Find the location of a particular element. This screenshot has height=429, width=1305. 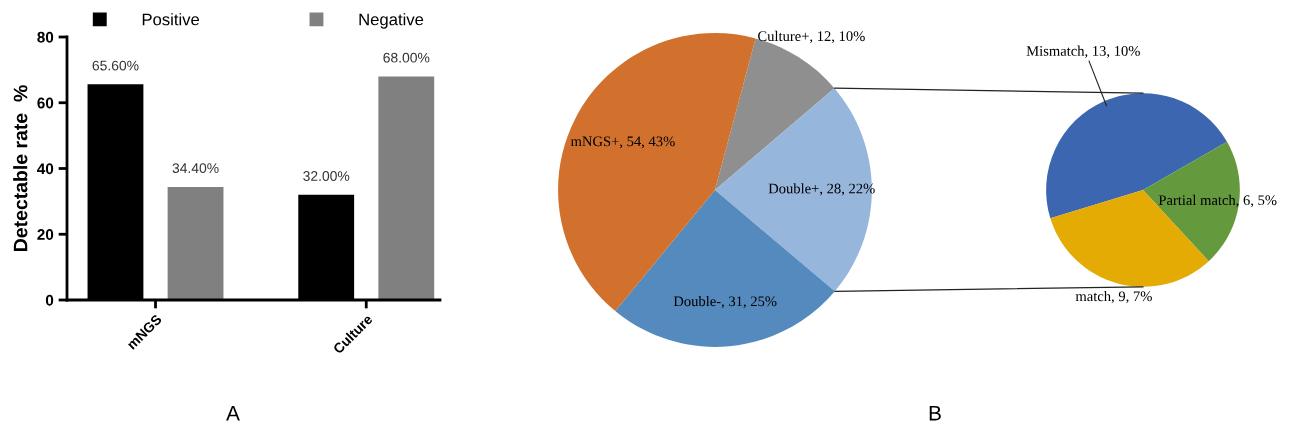

data-label: 34.40% is located at coordinates (195, 168).